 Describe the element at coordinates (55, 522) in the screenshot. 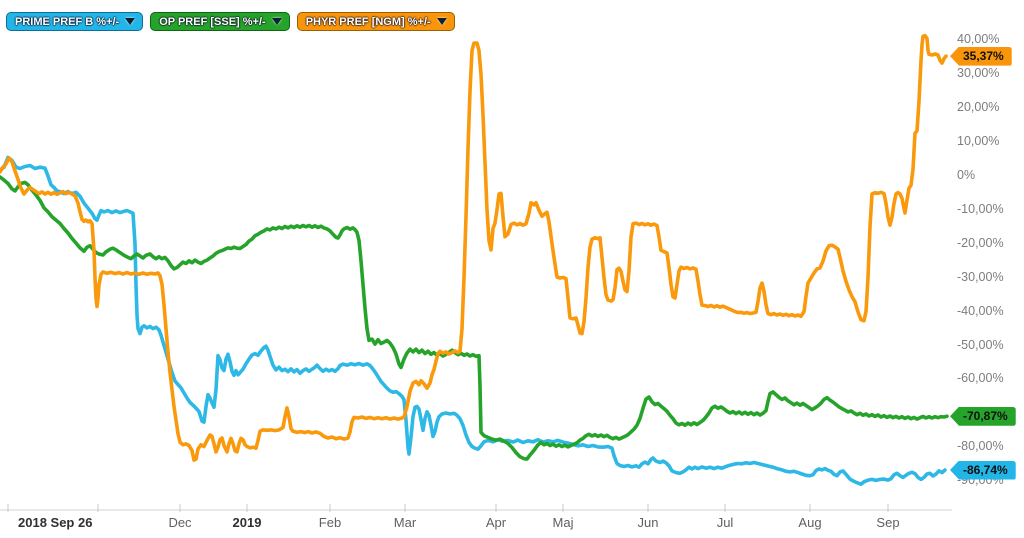

I see `x-axis-label: 2018 Sep 26` at that location.